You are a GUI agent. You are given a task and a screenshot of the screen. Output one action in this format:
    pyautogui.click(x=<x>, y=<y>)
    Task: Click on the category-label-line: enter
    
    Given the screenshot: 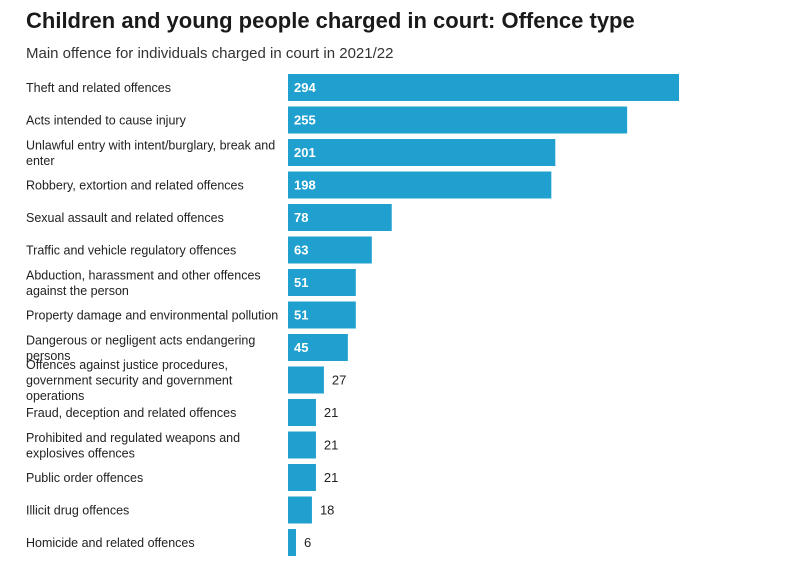 What is the action you would take?
    pyautogui.click(x=40, y=161)
    